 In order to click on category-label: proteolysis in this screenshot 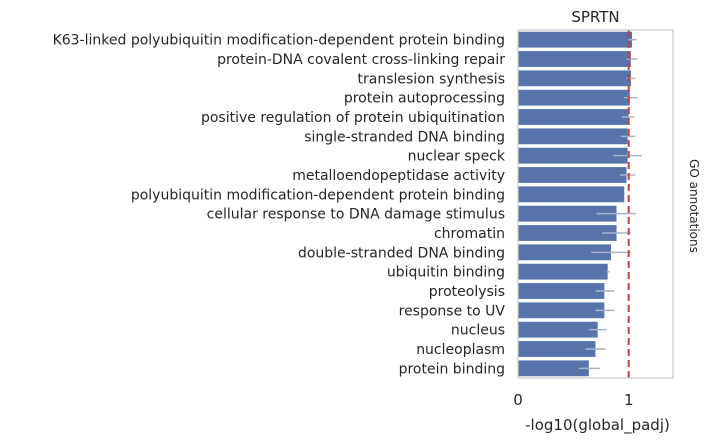, I will do `click(467, 292)`.